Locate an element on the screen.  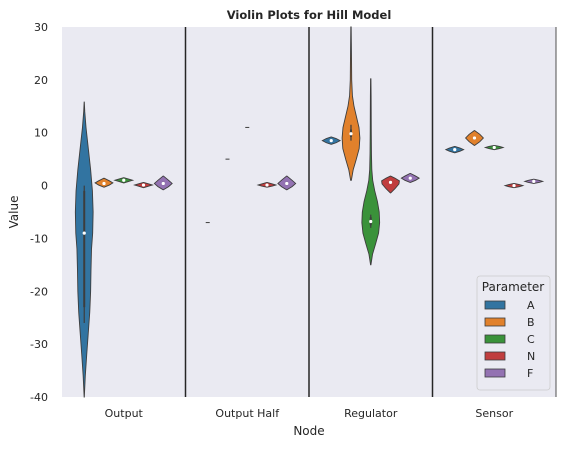
legend-label: N is located at coordinates (531, 356).